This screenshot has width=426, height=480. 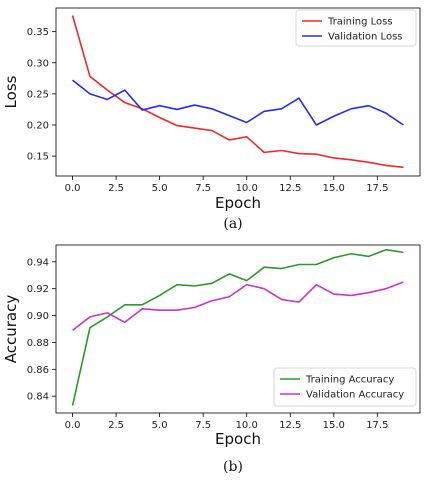 I want to click on accuracy-legend-box, so click(x=345, y=387).